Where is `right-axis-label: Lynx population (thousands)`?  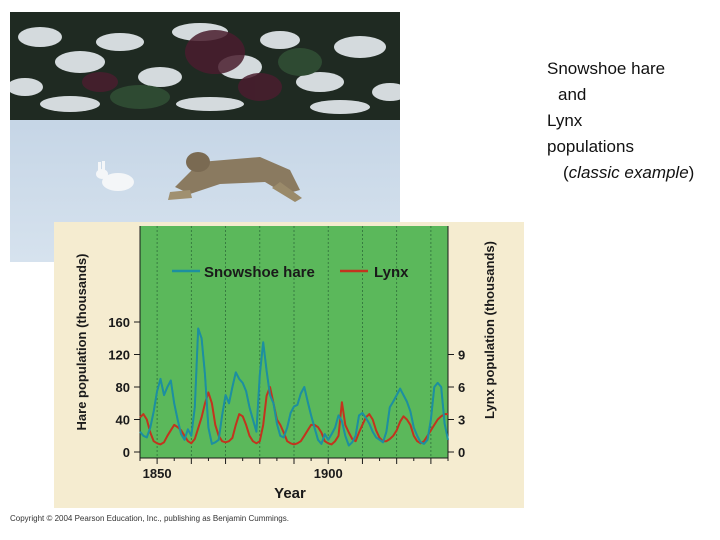 right-axis-label: Lynx population (thousands) is located at coordinates (489, 330).